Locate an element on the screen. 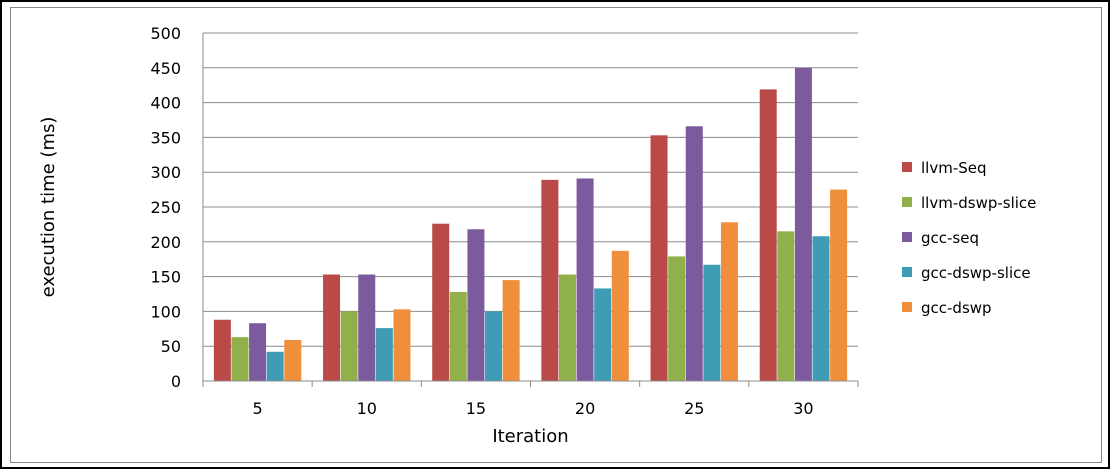 This screenshot has height=469, width=1110. legend-swatch-llvm-dswp-slice is located at coordinates (907, 202).